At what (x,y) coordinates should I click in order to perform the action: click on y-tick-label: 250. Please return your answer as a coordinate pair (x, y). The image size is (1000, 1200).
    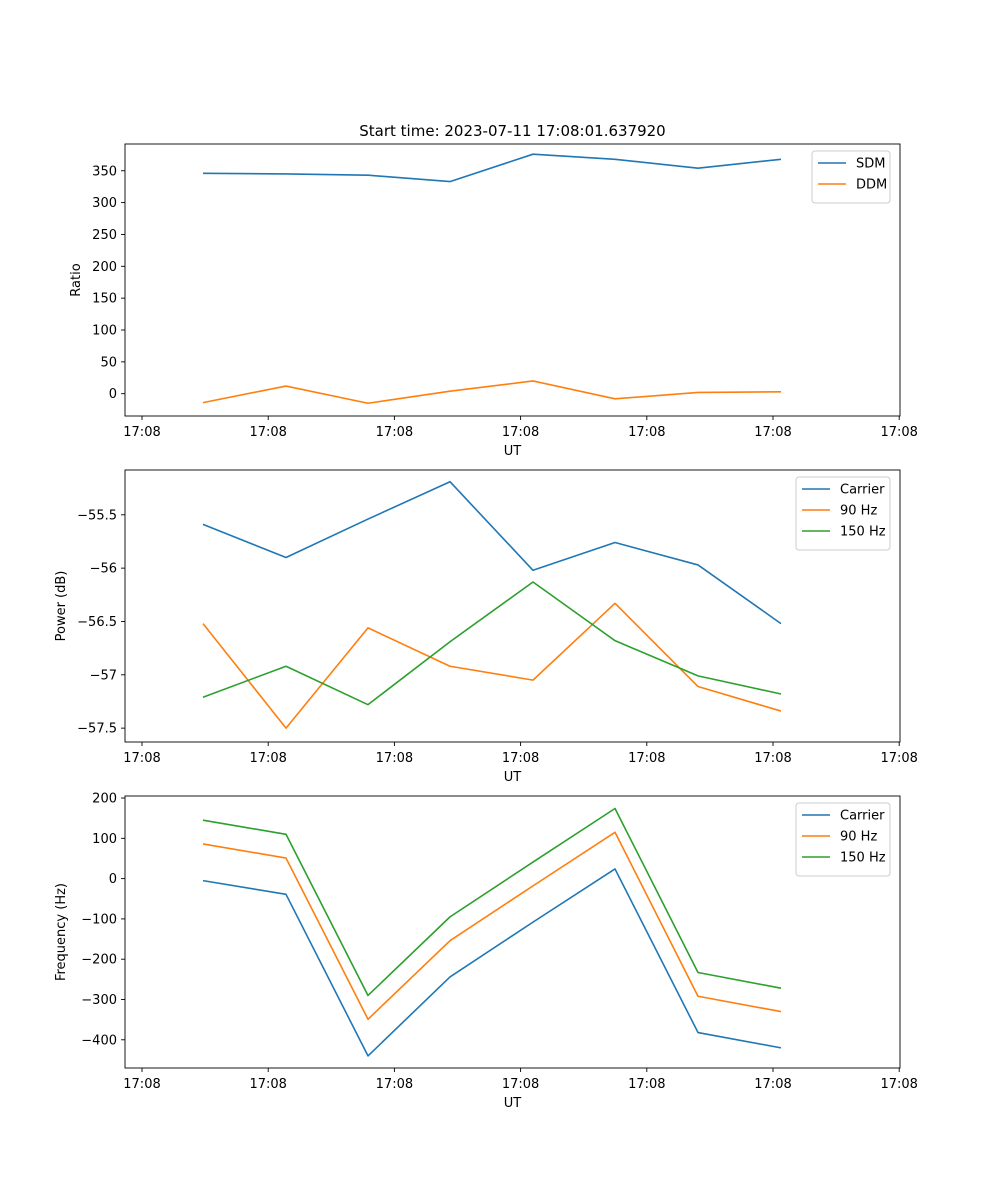
    Looking at the image, I should click on (104, 235).